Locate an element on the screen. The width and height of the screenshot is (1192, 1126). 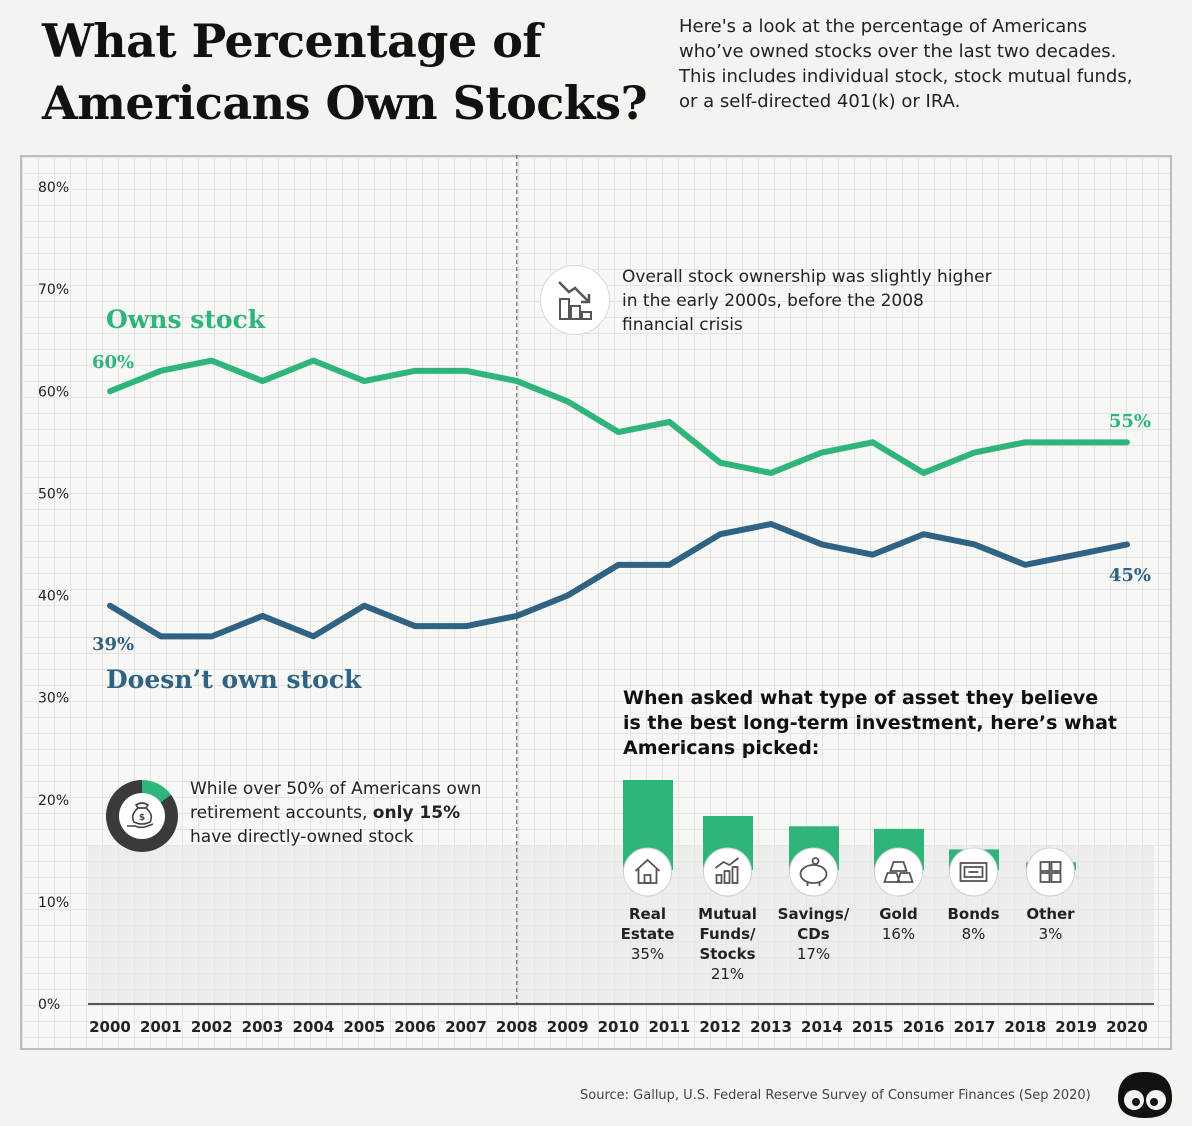
start-value-label-not-owns: 39% is located at coordinates (113, 644).